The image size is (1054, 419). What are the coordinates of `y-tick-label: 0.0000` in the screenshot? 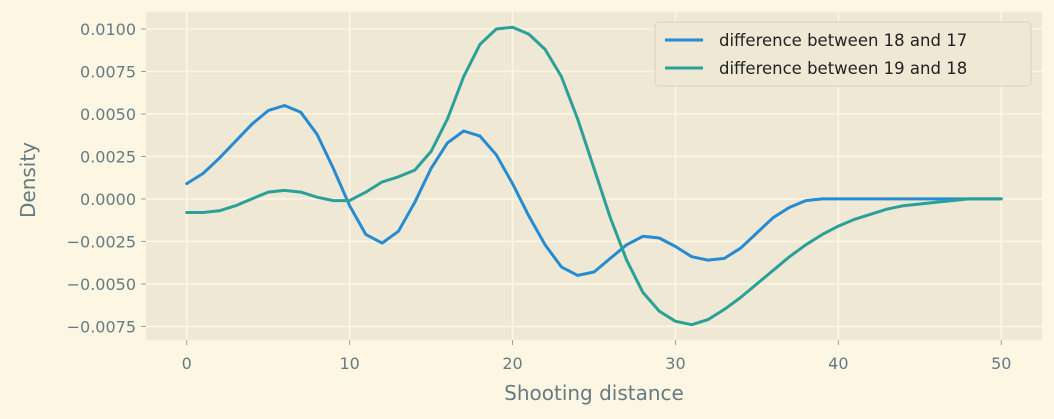 It's located at (108, 199).